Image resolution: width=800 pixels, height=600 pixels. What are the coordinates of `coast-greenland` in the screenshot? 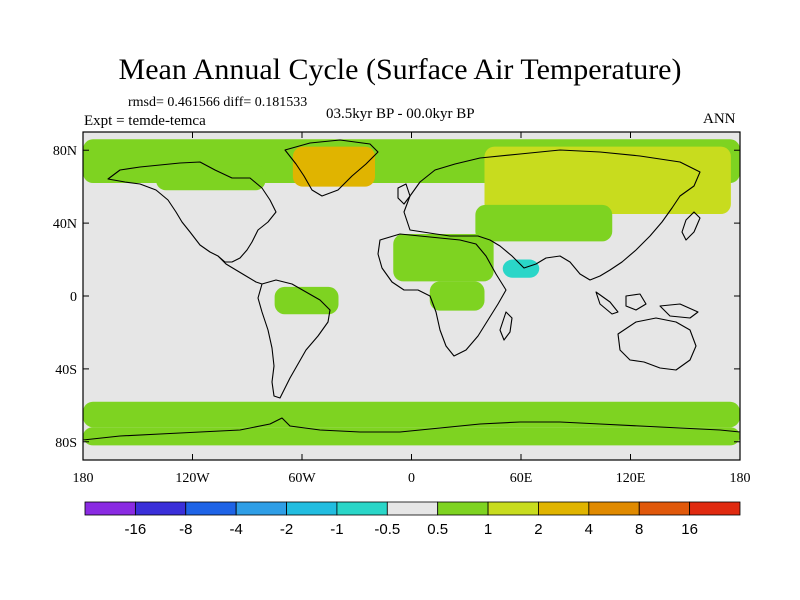 It's located at (331, 168).